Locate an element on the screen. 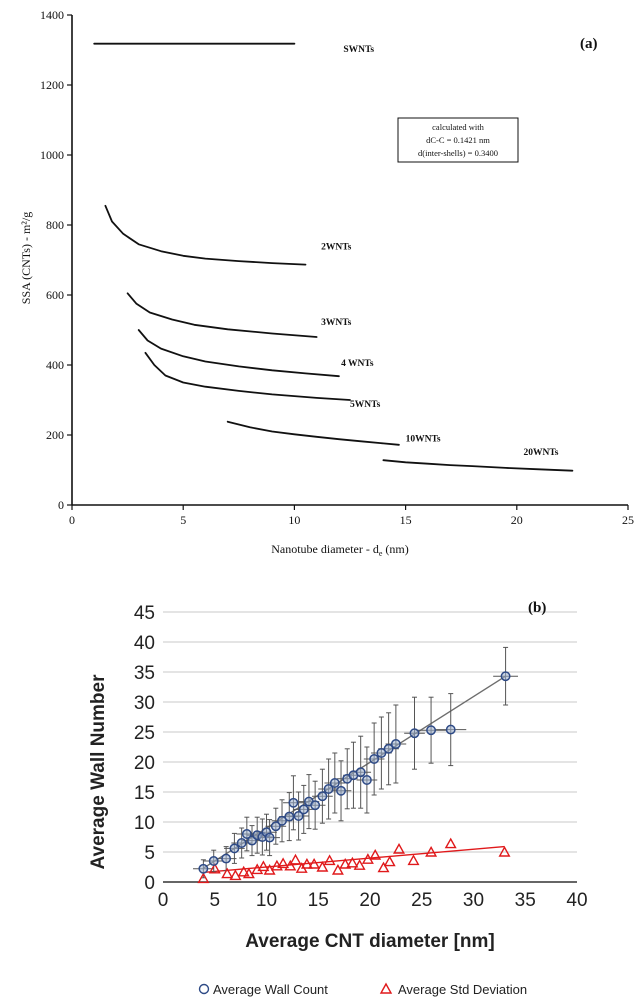  trendline is located at coordinates (354, 859).